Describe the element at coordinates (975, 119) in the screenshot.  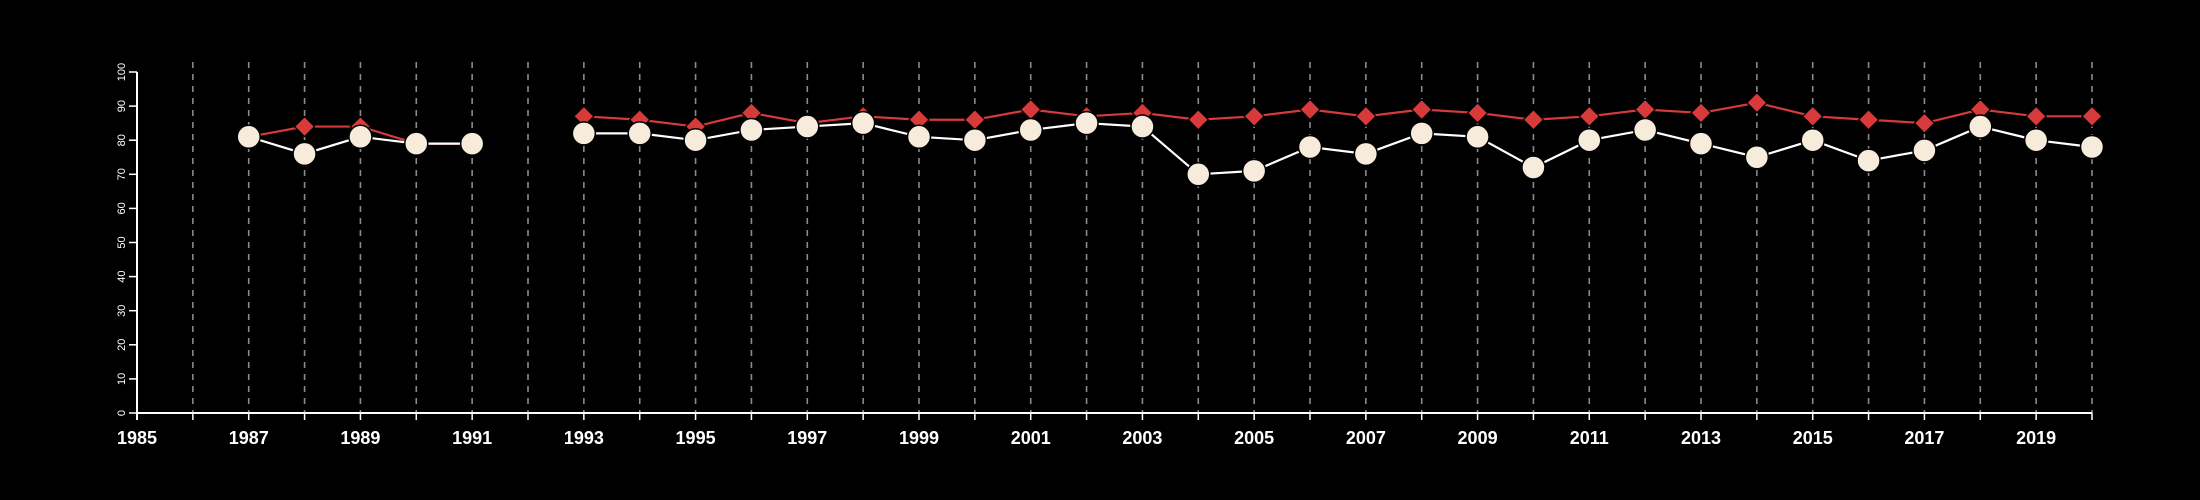
I see `series-1-point-2000` at that location.